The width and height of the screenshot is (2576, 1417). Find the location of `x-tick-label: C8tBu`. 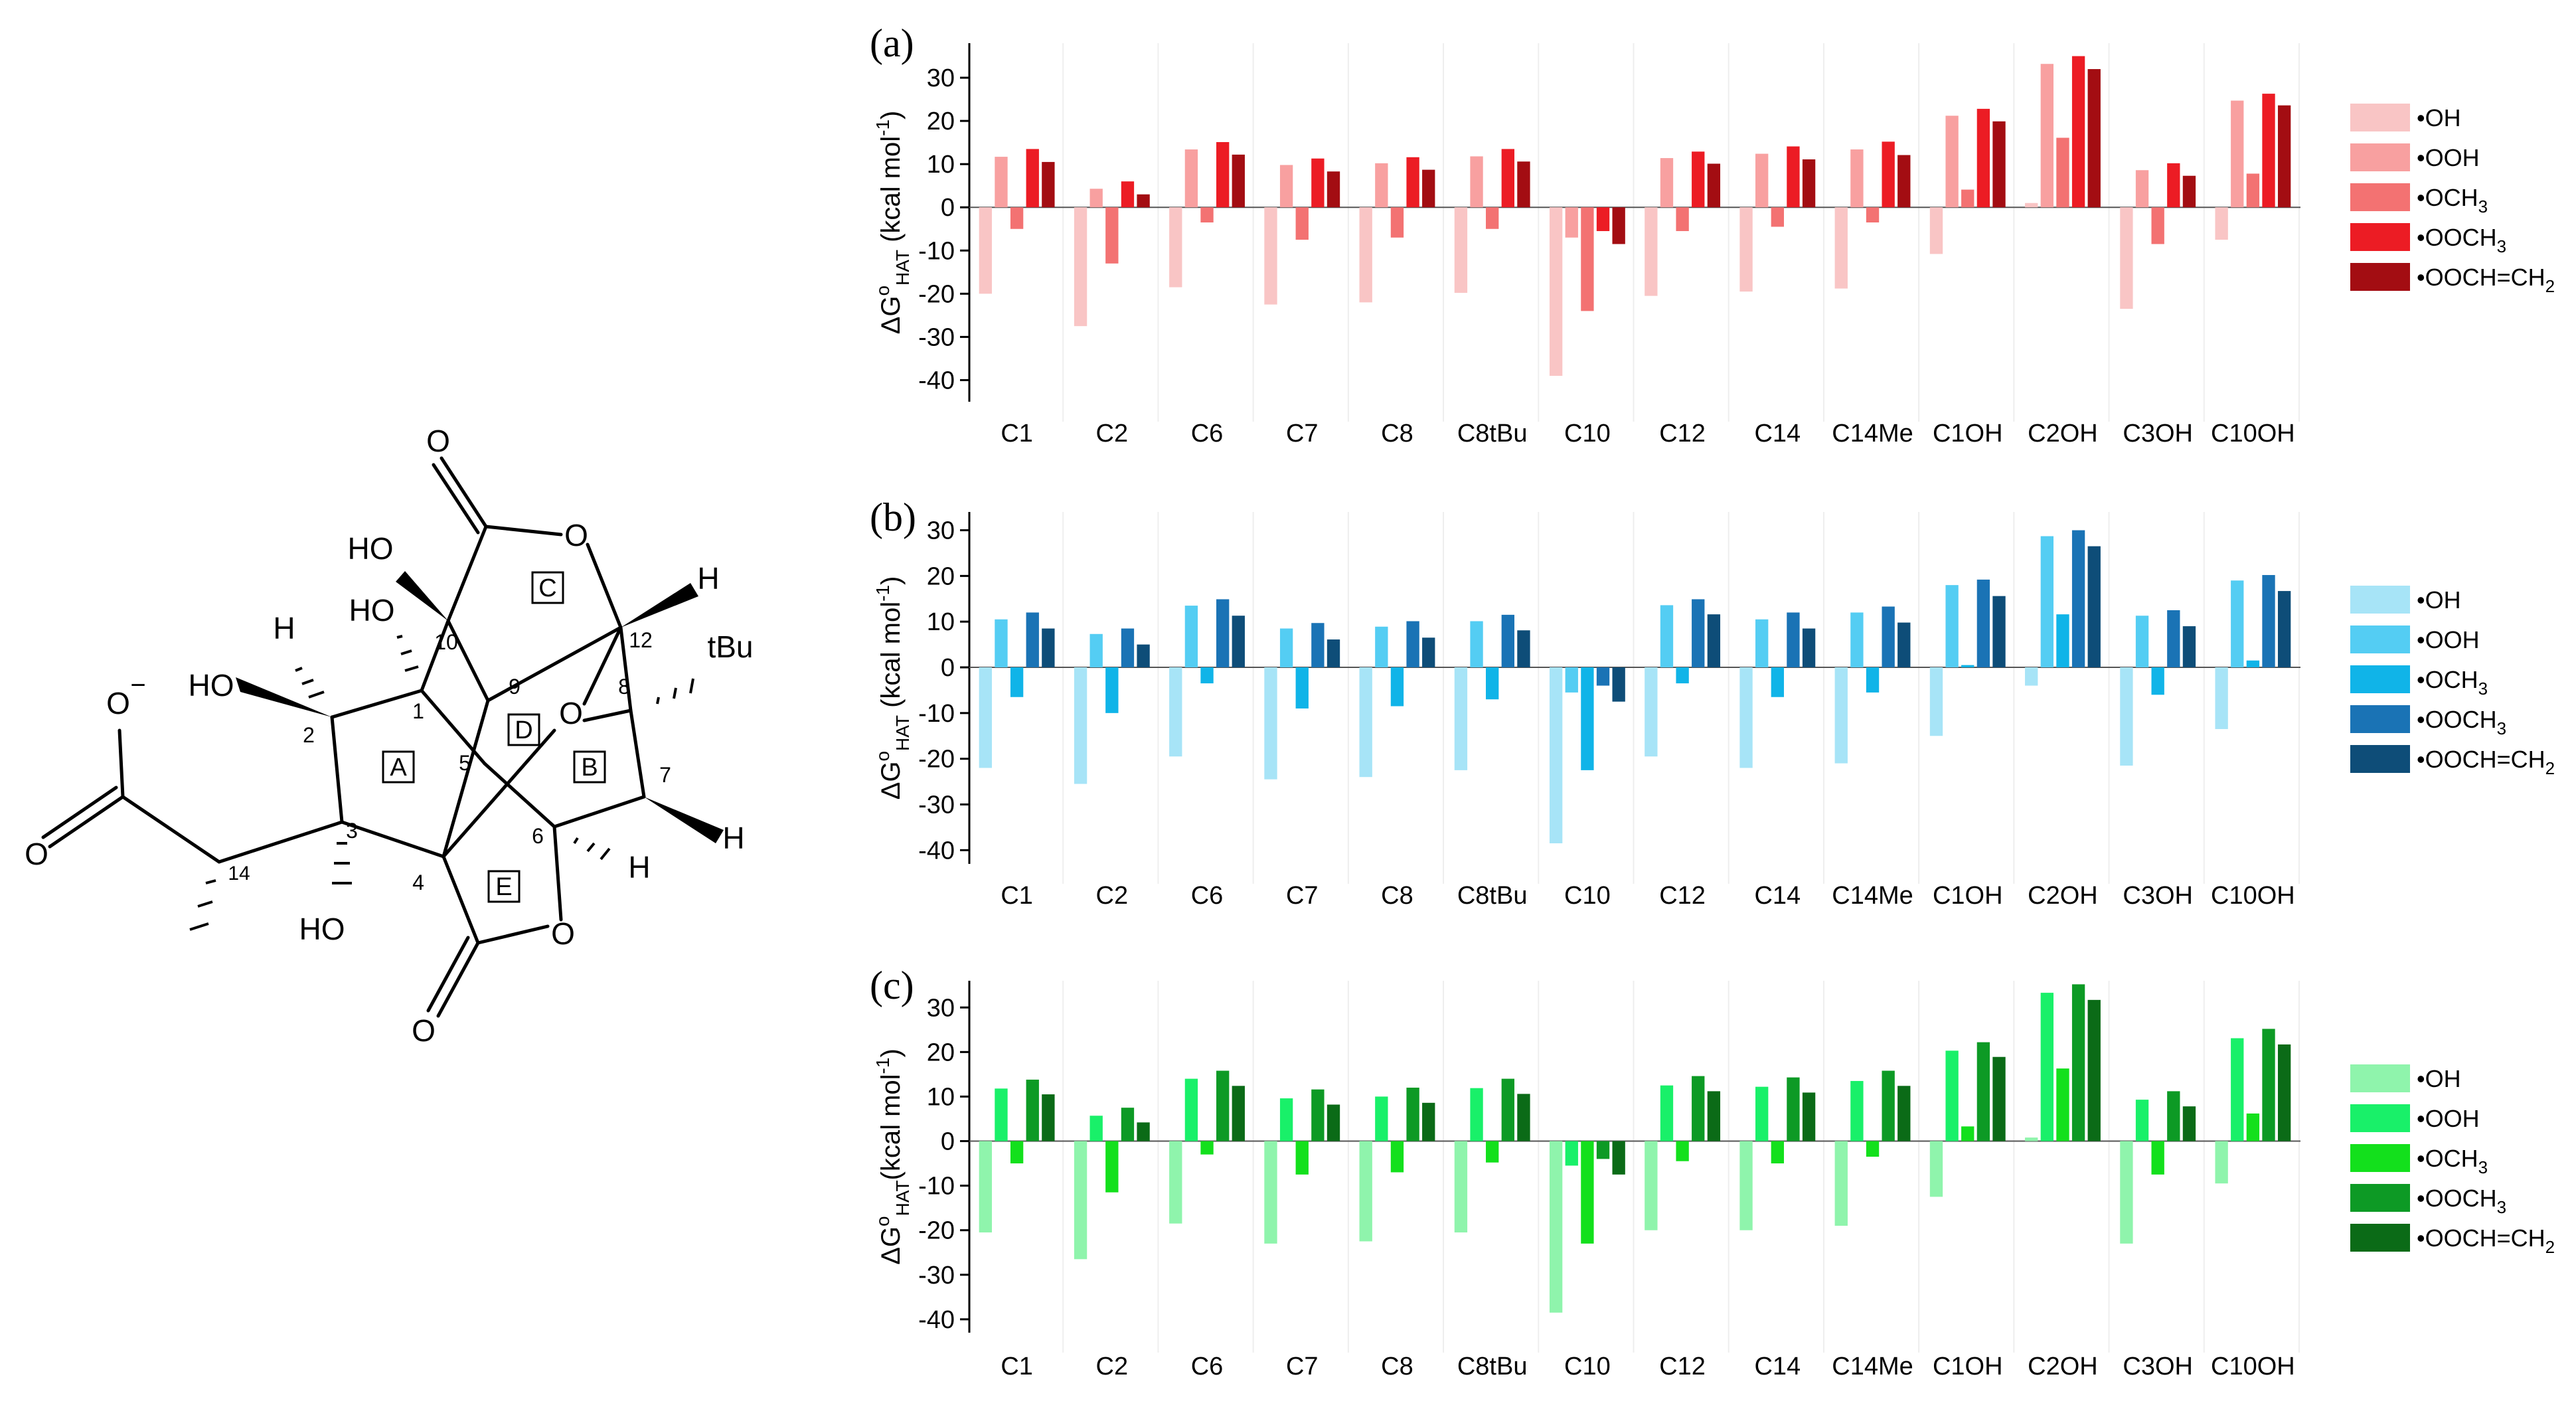

x-tick-label: C8tBu is located at coordinates (1492, 896).